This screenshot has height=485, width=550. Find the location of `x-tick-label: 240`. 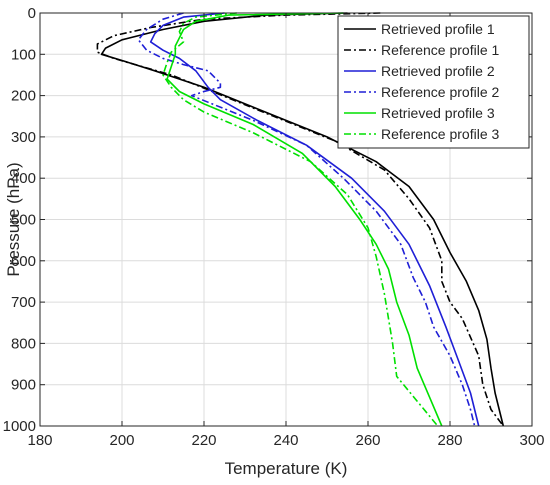

x-tick-label: 240 is located at coordinates (285, 440).